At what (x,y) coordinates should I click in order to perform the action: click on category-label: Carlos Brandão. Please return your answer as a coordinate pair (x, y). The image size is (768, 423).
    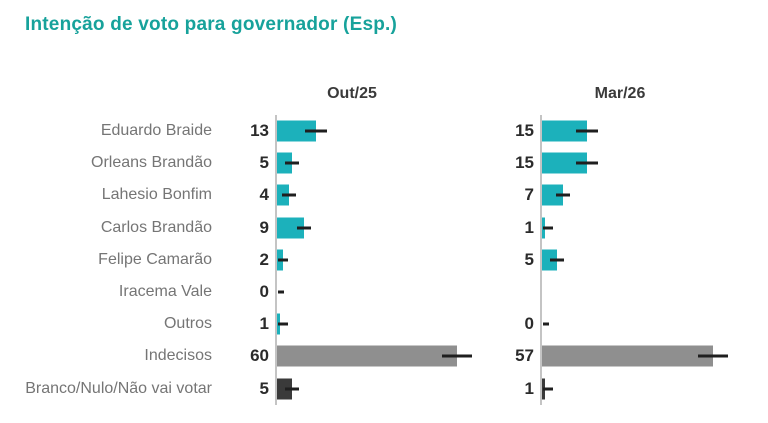
    Looking at the image, I should click on (156, 227).